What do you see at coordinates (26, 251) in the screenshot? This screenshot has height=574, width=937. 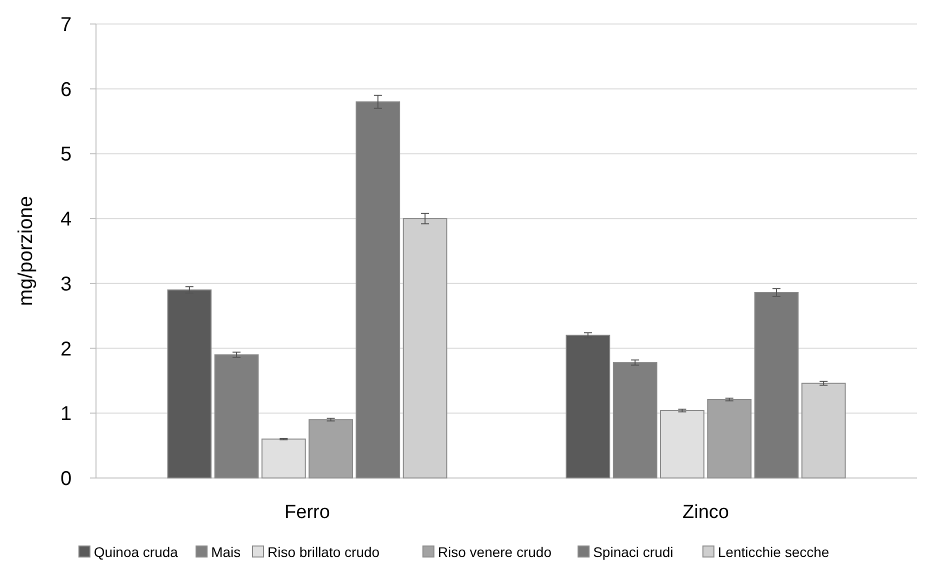 I see `y-axis-title: mg/porzione` at bounding box center [26, 251].